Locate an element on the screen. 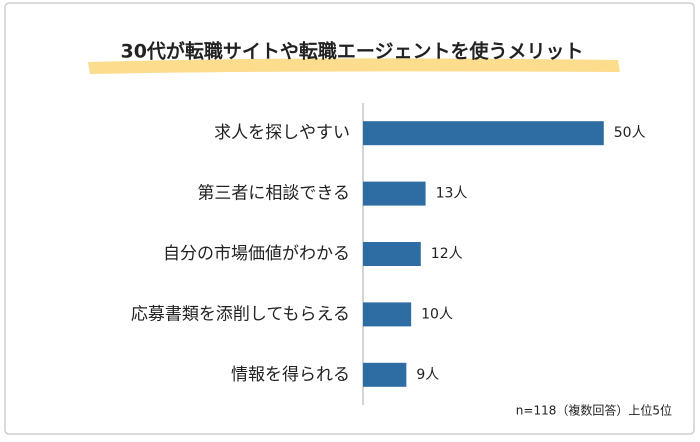  category-label: 自分の市場価値がわかる is located at coordinates (256, 254).